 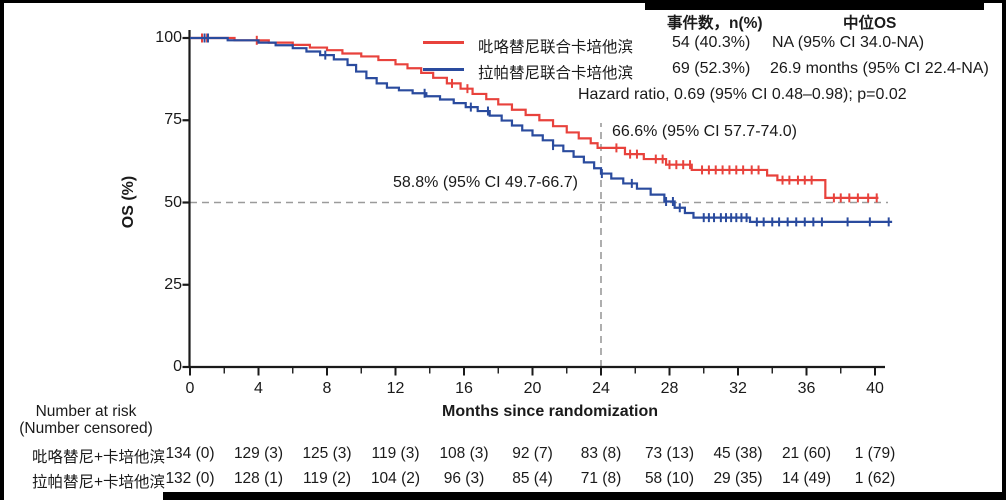 What do you see at coordinates (177, 366) in the screenshot?
I see `y-tick-label: 0` at bounding box center [177, 366].